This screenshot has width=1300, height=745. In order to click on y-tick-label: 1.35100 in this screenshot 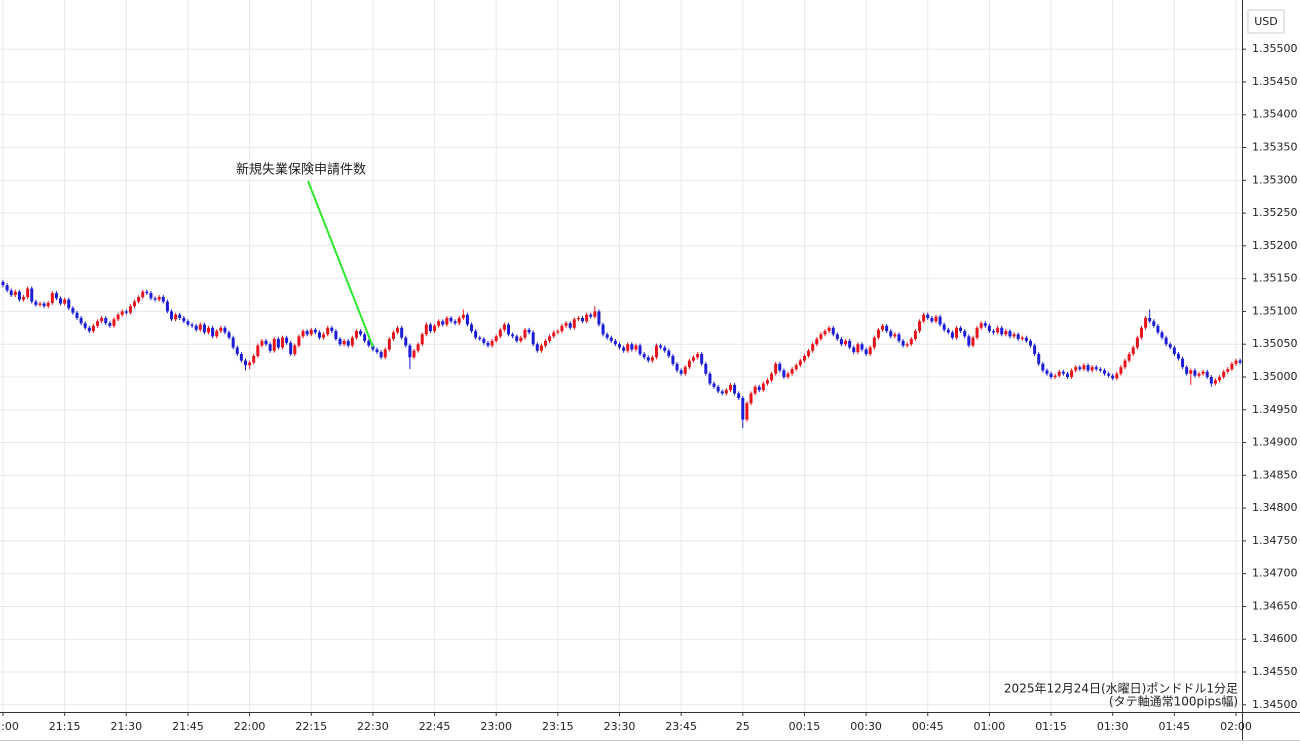, I will do `click(1275, 310)`.